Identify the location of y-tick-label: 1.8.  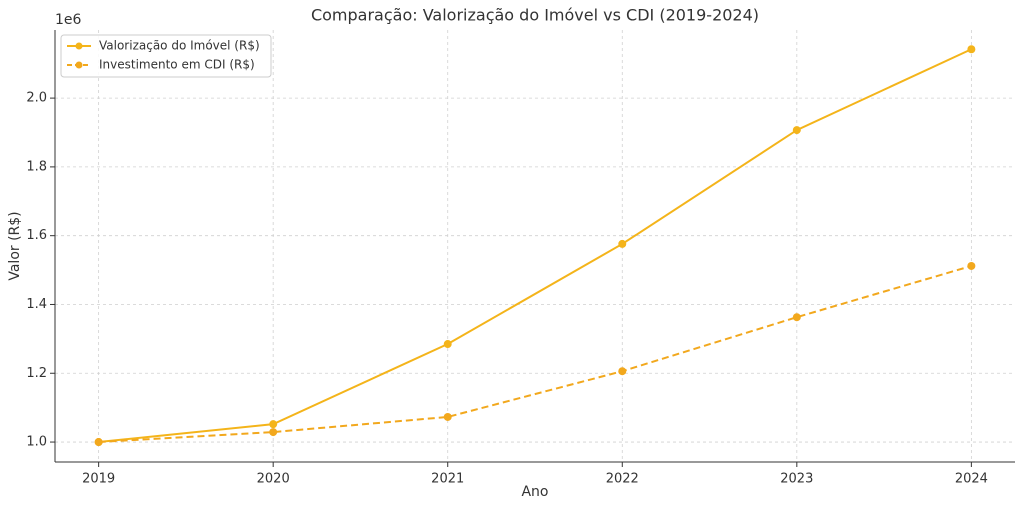
(36, 166).